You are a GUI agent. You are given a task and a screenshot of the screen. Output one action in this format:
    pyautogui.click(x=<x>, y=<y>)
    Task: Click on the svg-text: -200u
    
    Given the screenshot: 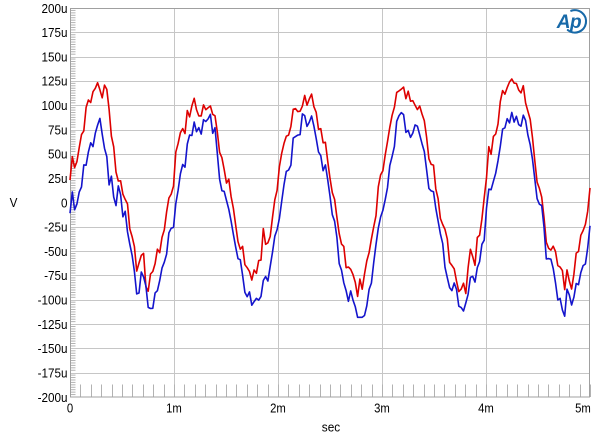 What is the action you would take?
    pyautogui.click(x=53, y=397)
    